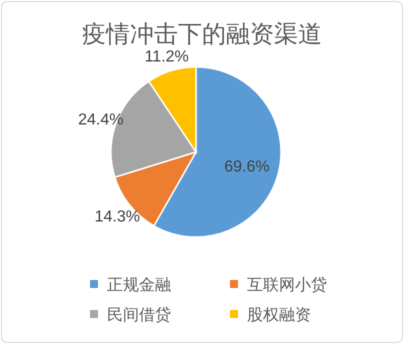 The height and width of the screenshot is (344, 404). I want to click on data-label: 14.3%, so click(117, 217).